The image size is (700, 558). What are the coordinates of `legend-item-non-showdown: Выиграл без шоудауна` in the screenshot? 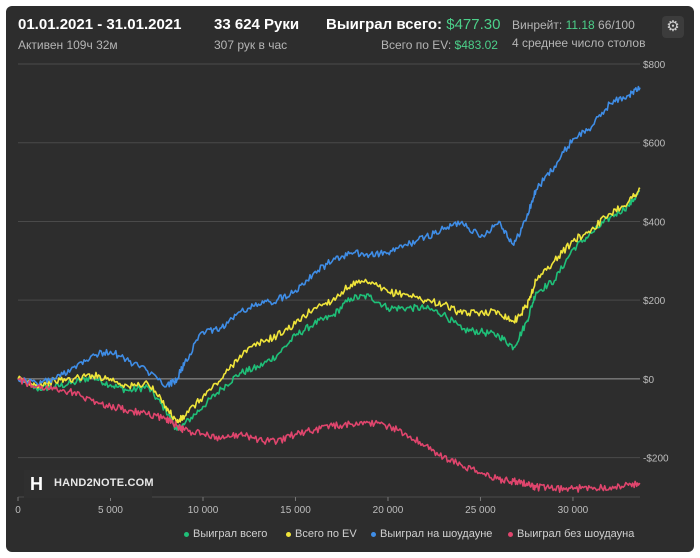 It's located at (571, 534).